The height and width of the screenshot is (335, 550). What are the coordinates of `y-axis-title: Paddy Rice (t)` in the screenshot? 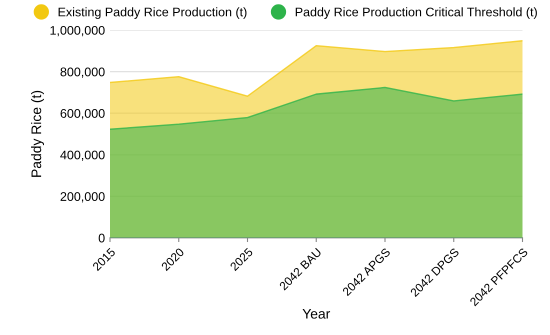 It's located at (37, 133).